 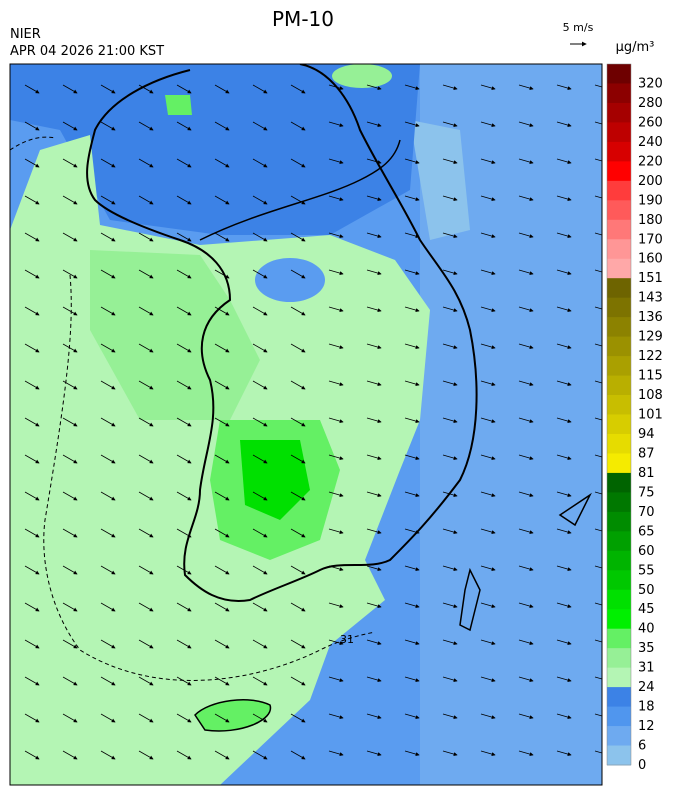 I want to click on light-patch, so click(x=440, y=180).